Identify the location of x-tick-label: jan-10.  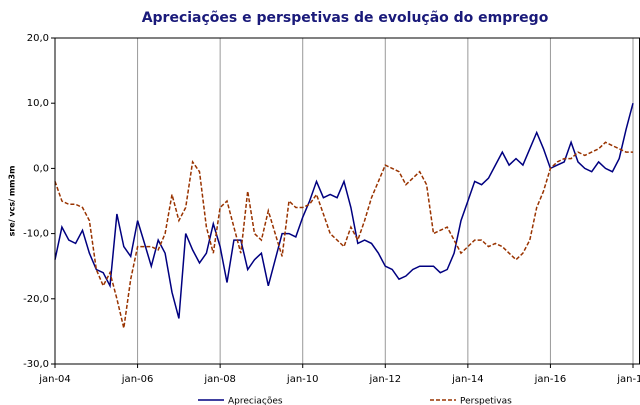
(302, 379).